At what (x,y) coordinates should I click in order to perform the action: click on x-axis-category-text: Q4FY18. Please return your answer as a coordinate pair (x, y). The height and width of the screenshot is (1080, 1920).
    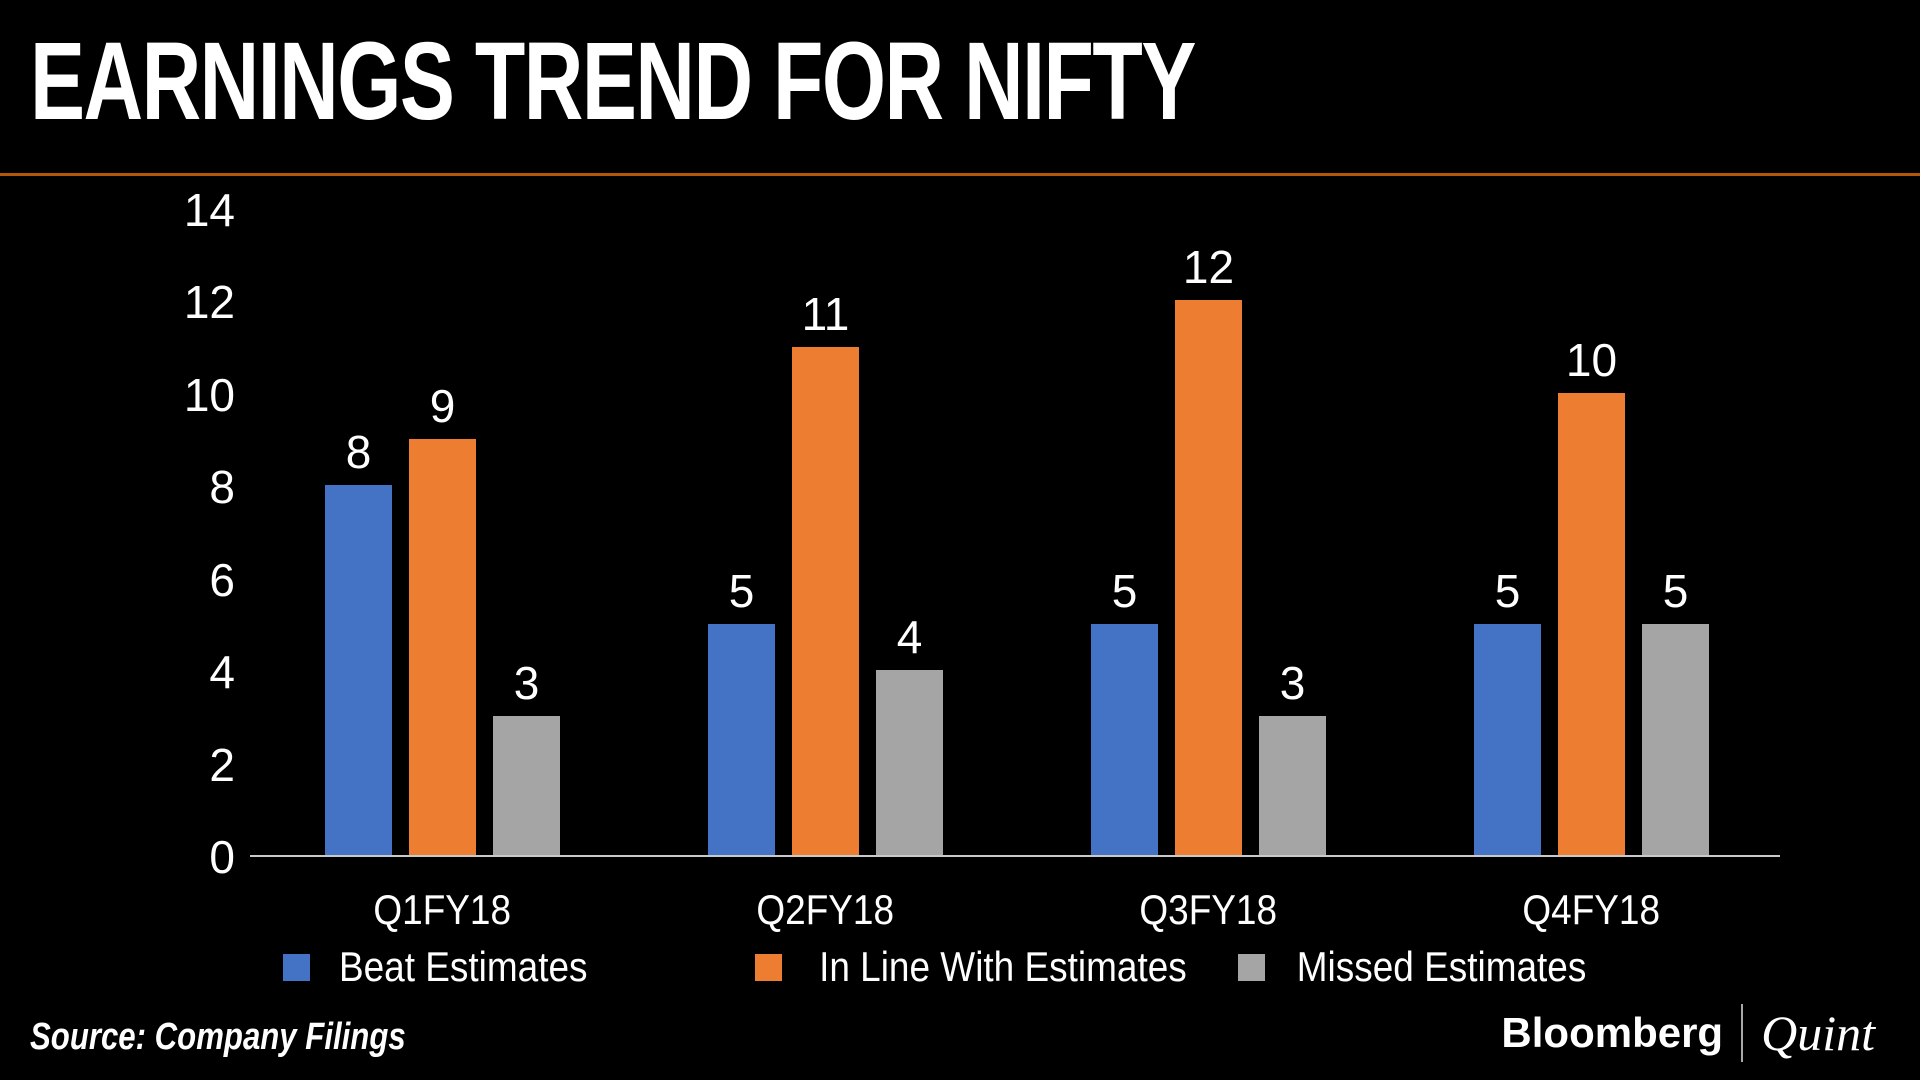
    Looking at the image, I should click on (1591, 909).